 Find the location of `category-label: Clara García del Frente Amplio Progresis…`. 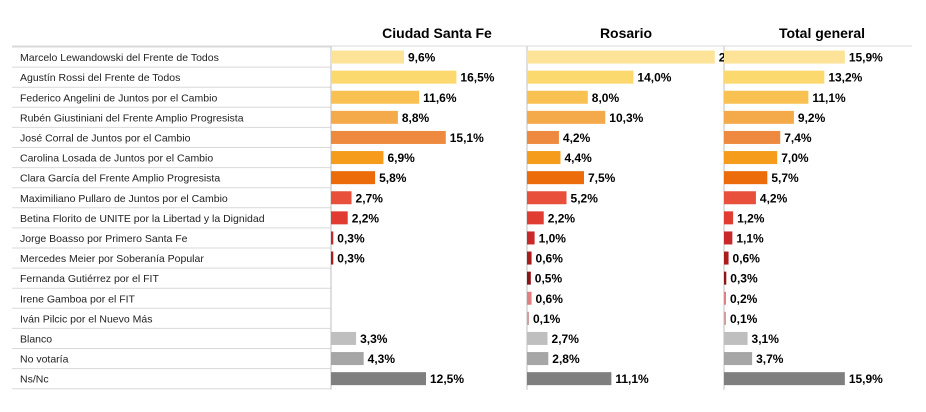

category-label: Clara García del Frente Amplio Progresis… is located at coordinates (120, 179).